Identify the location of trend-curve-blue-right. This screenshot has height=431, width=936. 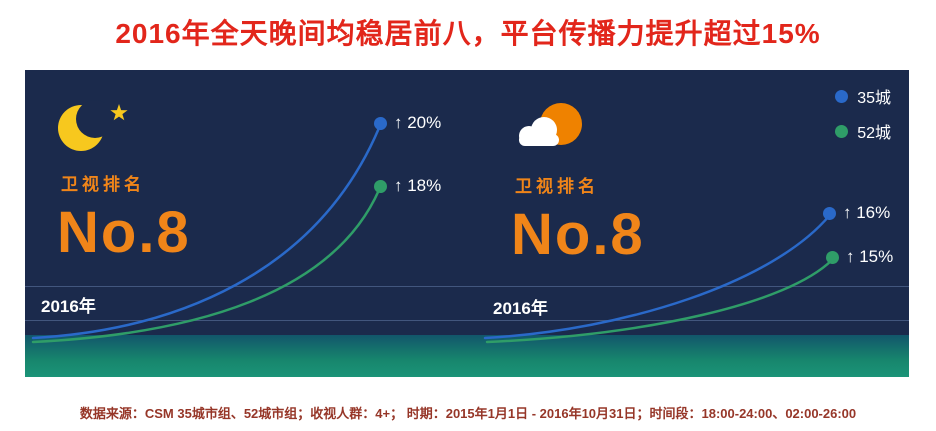
(657, 277).